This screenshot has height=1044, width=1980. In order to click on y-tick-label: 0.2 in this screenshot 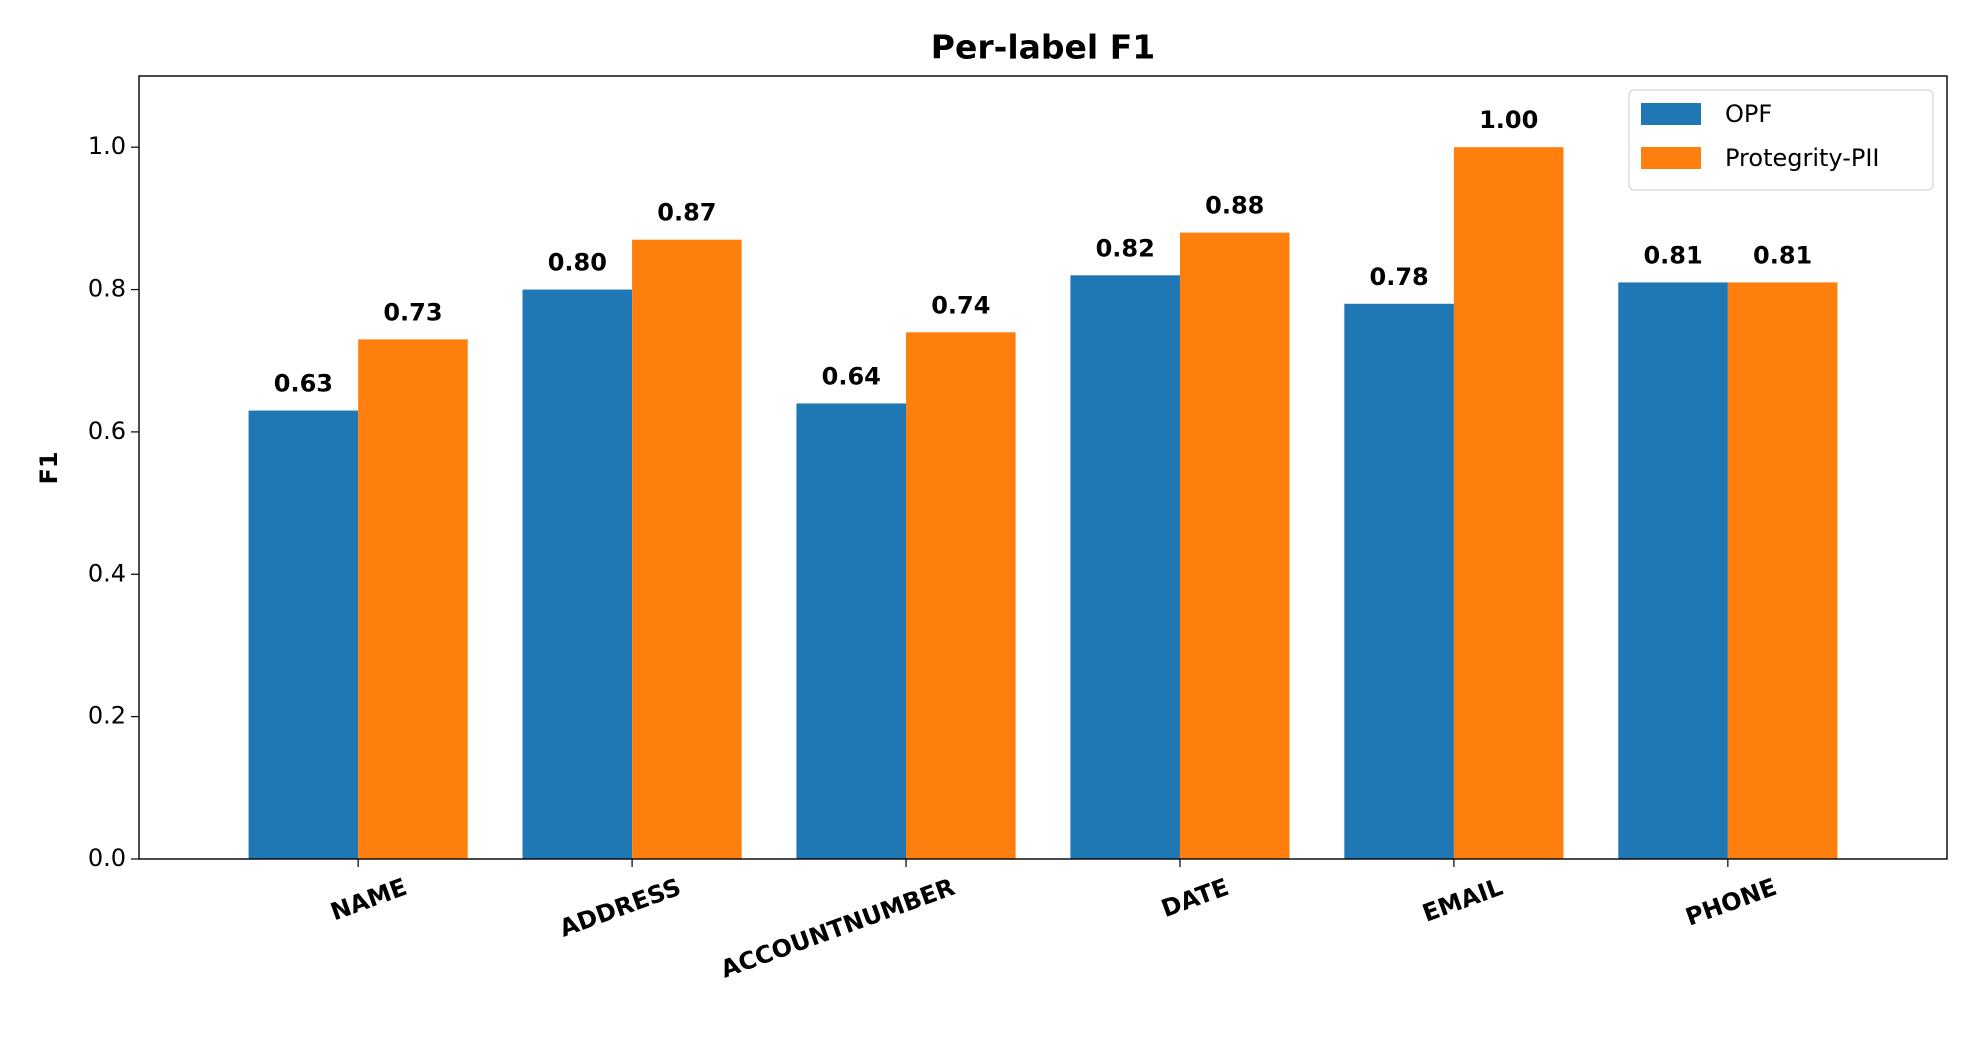, I will do `click(107, 716)`.